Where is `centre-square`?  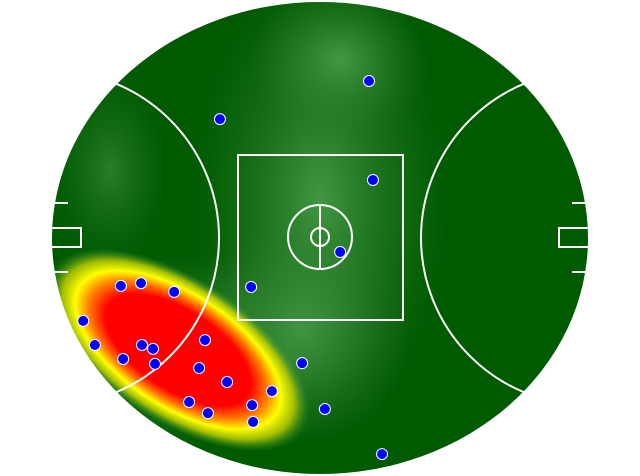
centre-square is located at coordinates (320, 237).